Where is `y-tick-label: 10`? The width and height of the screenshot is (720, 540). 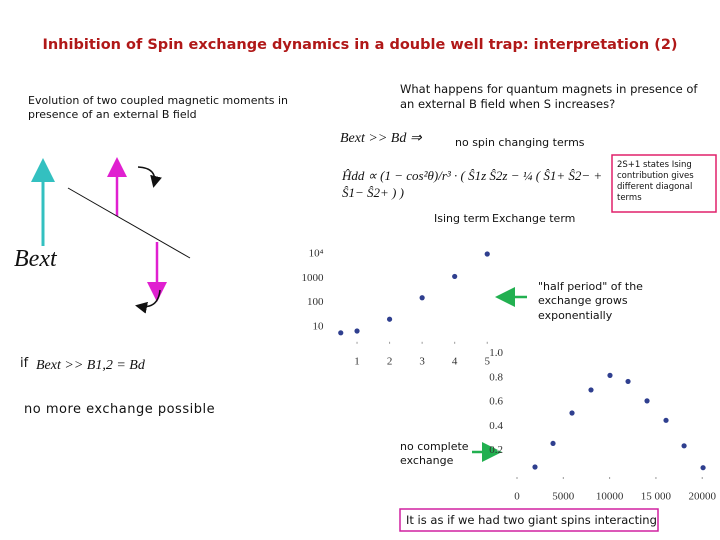
y-tick-label: 10 is located at coordinates (319, 327).